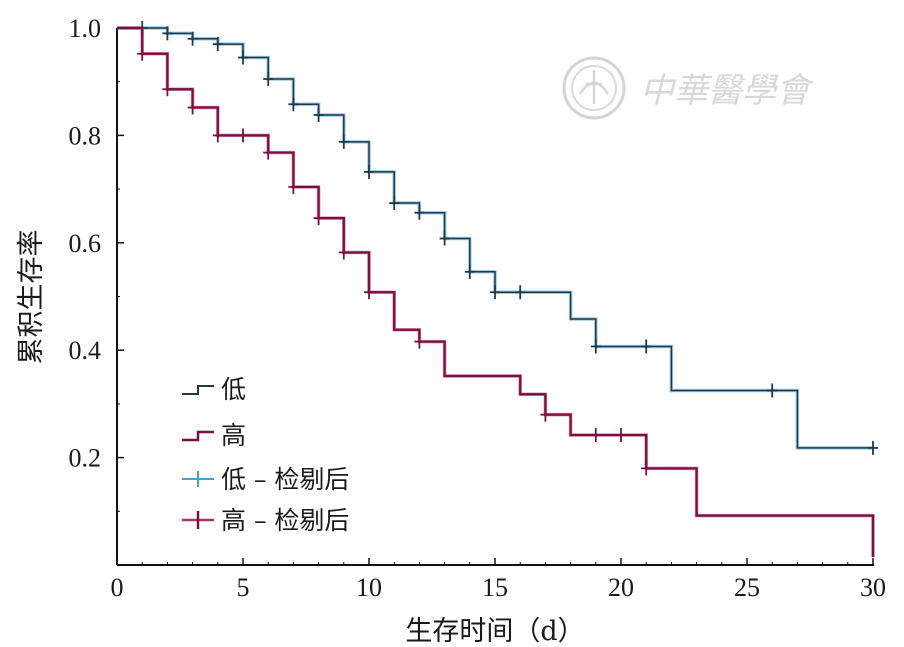 This screenshot has width=904, height=647. I want to click on y-tick-label: 0.6, so click(85, 243).